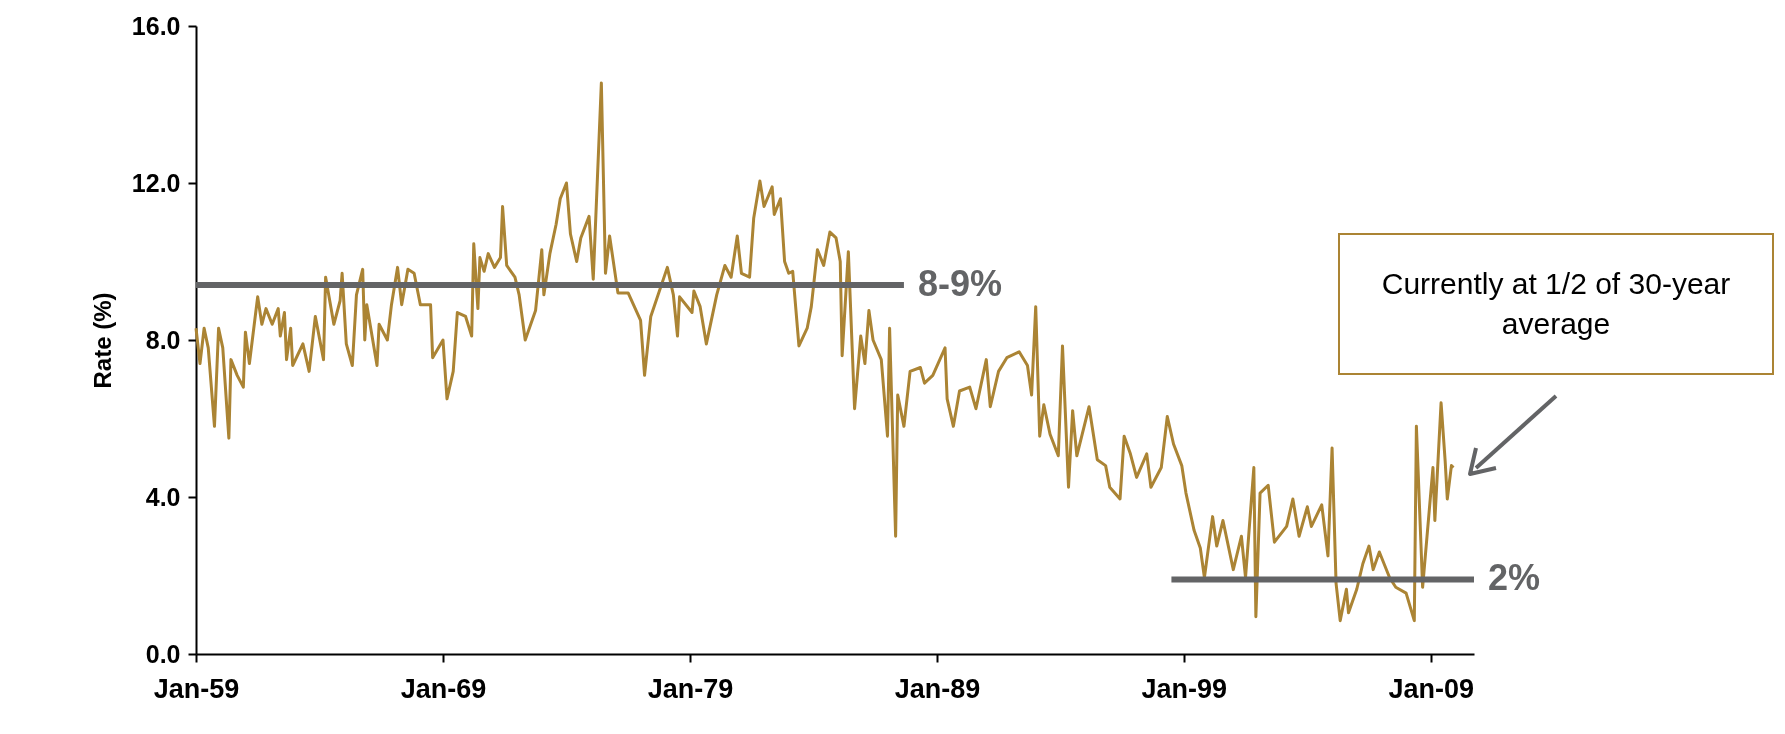 The height and width of the screenshot is (734, 1785). I want to click on annotation: Currently at 1/2 of 30-year average, so click(1556, 304).